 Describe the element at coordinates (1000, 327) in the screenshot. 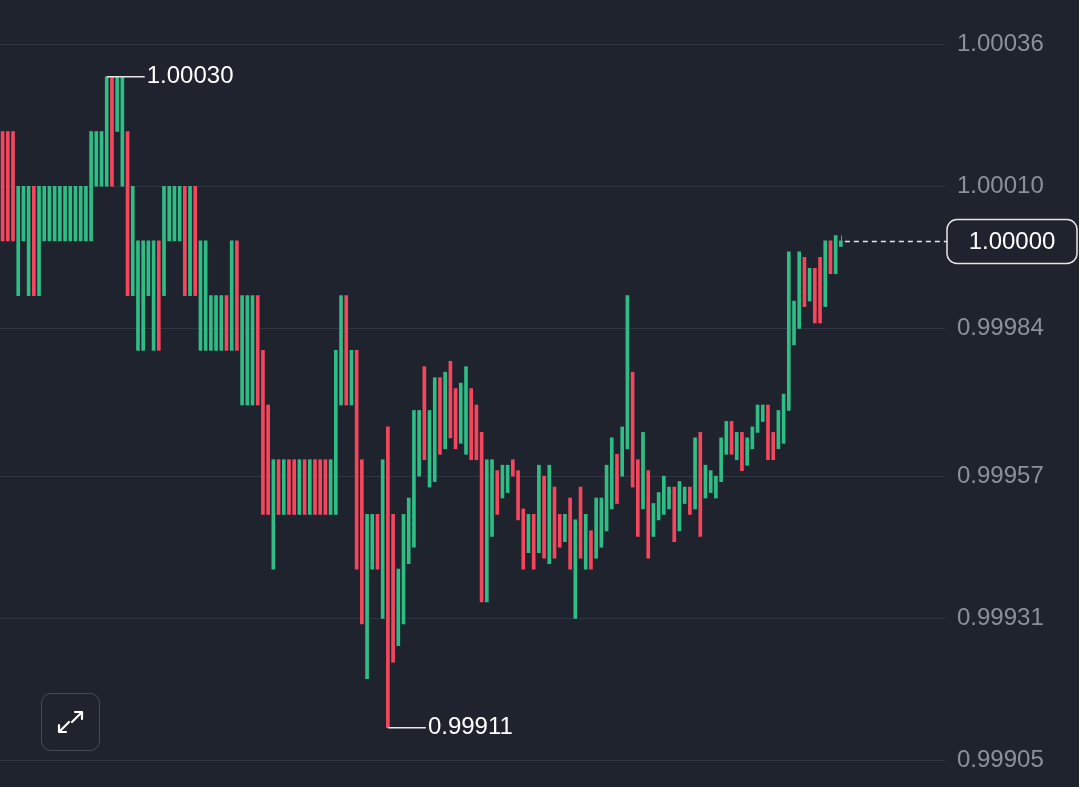

I see `y-tick-label: 0.99984` at that location.